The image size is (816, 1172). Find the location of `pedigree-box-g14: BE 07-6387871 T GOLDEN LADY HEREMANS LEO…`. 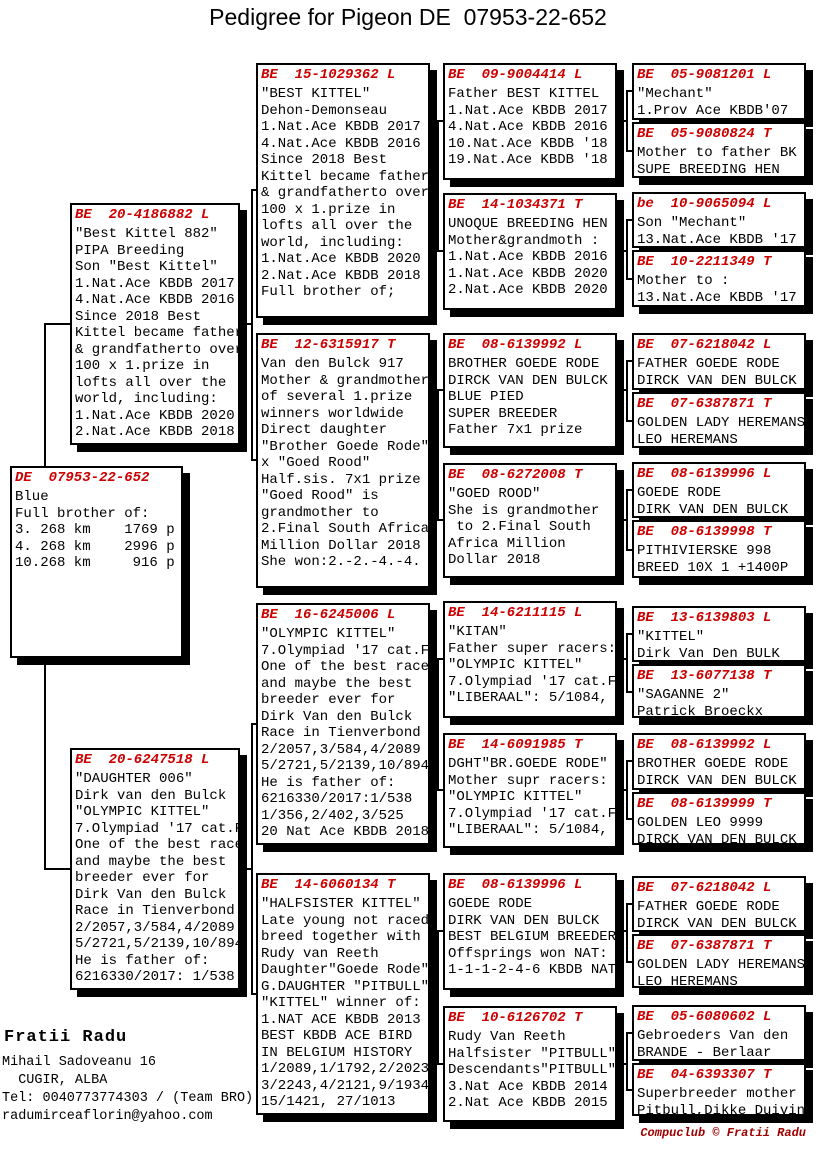

pedigree-box-g14: BE 07-6387871 T GOLDEN LADY HEREMANS LEO… is located at coordinates (719, 961).